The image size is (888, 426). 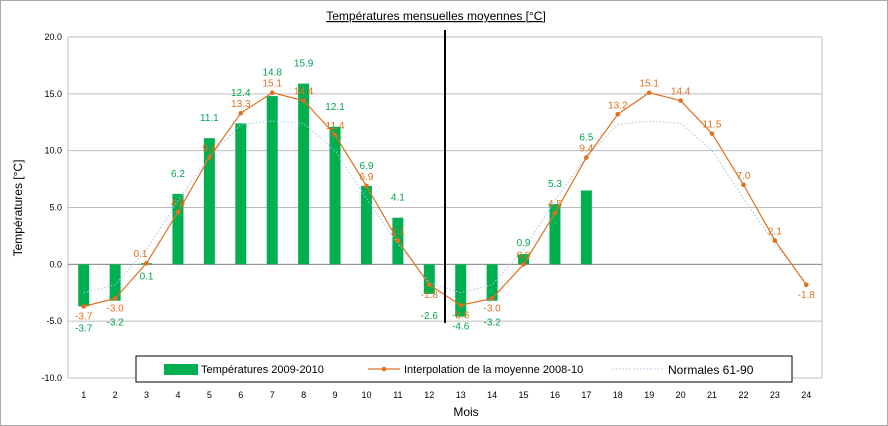 What do you see at coordinates (147, 276) in the screenshot?
I see `bar-label: 0.1` at bounding box center [147, 276].